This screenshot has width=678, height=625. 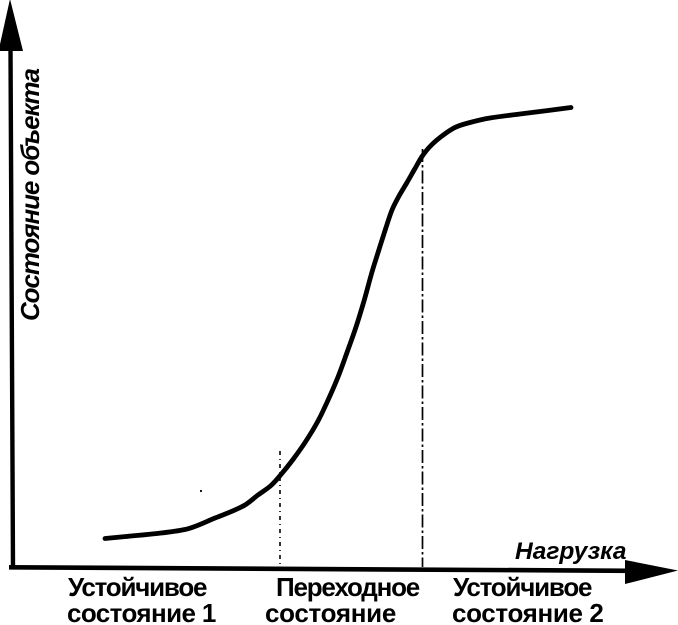 What do you see at coordinates (330, 611) in the screenshot?
I see `svg-text: состояние` at bounding box center [330, 611].